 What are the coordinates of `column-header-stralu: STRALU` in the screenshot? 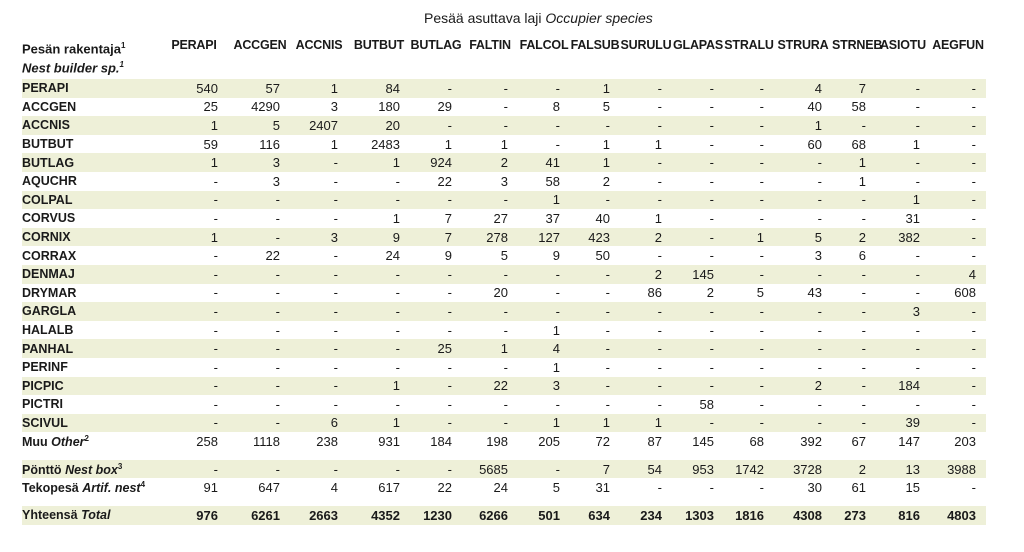 It's located at (749, 45).